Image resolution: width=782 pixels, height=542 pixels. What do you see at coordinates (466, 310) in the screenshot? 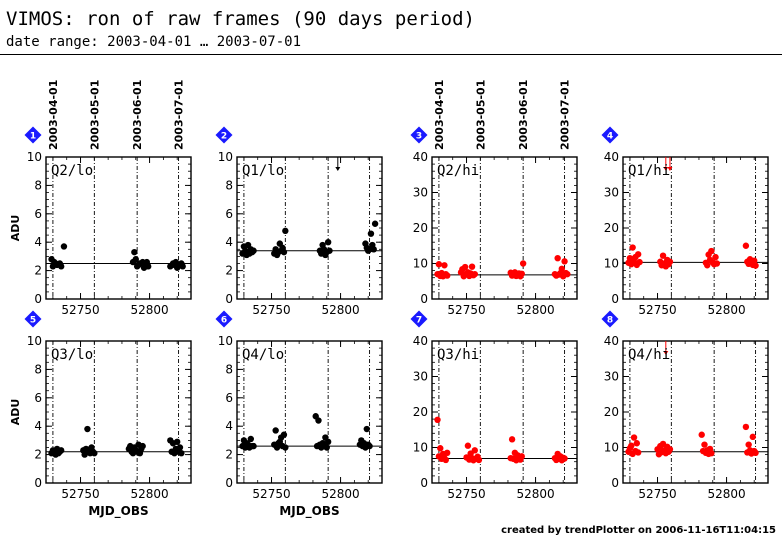
I see `panel-3-xtick-label: 52750` at bounding box center [466, 310].